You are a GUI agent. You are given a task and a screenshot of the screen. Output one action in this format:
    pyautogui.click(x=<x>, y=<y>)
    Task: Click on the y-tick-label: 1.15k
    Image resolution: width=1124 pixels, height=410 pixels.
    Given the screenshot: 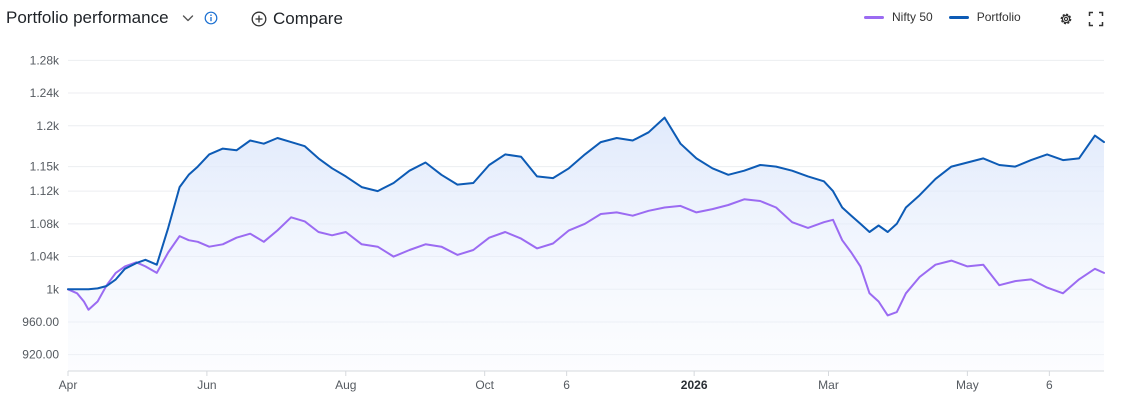 What is the action you would take?
    pyautogui.click(x=45, y=167)
    